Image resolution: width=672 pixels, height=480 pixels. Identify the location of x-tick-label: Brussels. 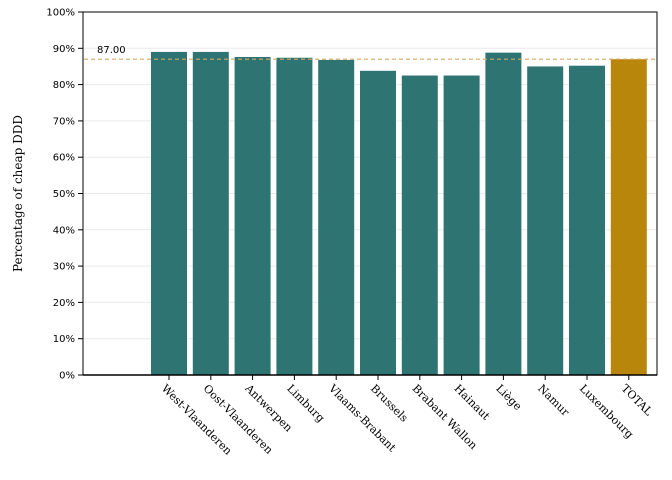
(389, 403).